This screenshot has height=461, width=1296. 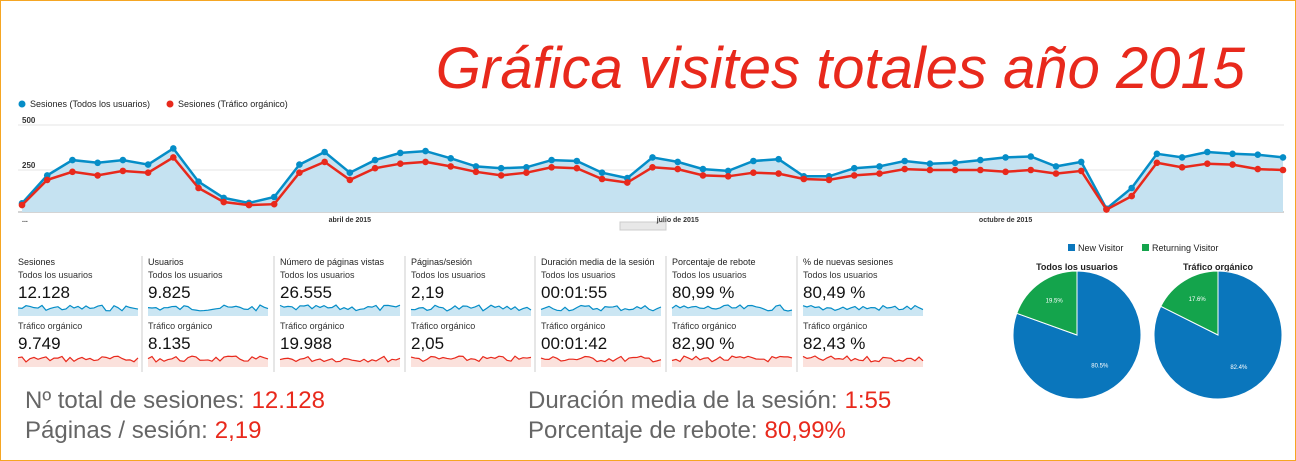 What do you see at coordinates (598, 262) in the screenshot?
I see `metric-label: Duración media de la sesión` at bounding box center [598, 262].